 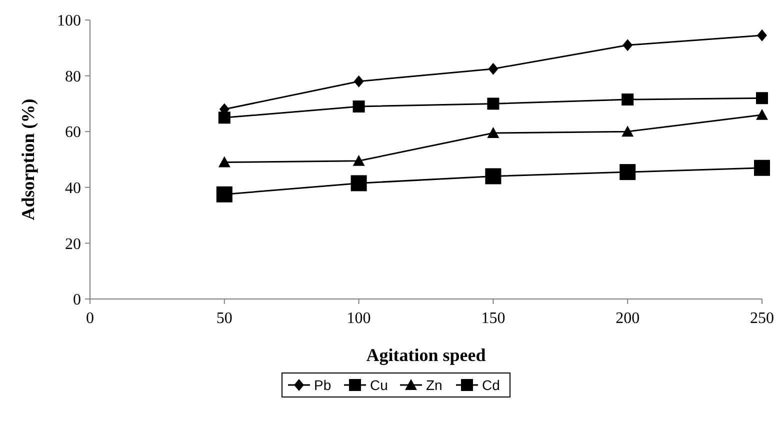 What do you see at coordinates (491, 384) in the screenshot?
I see `legend-label: Cd` at bounding box center [491, 384].